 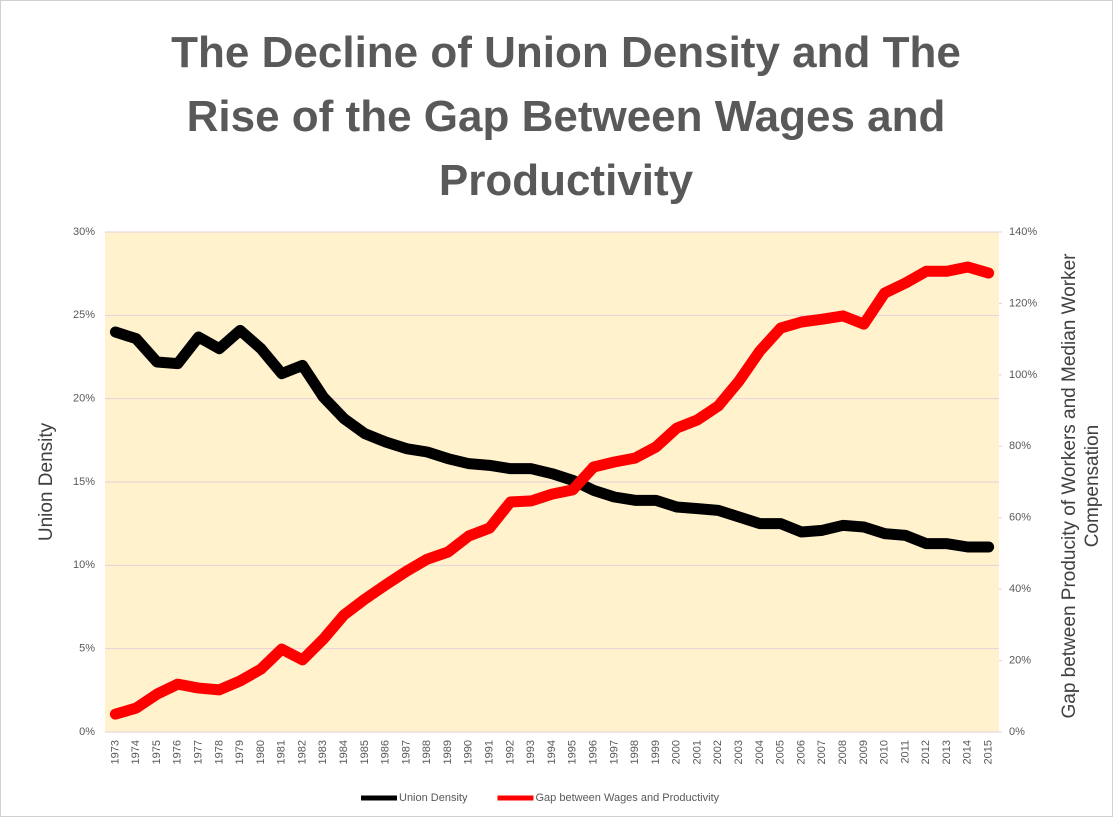 I want to click on x-tick-label: 1988, so click(x=427, y=752).